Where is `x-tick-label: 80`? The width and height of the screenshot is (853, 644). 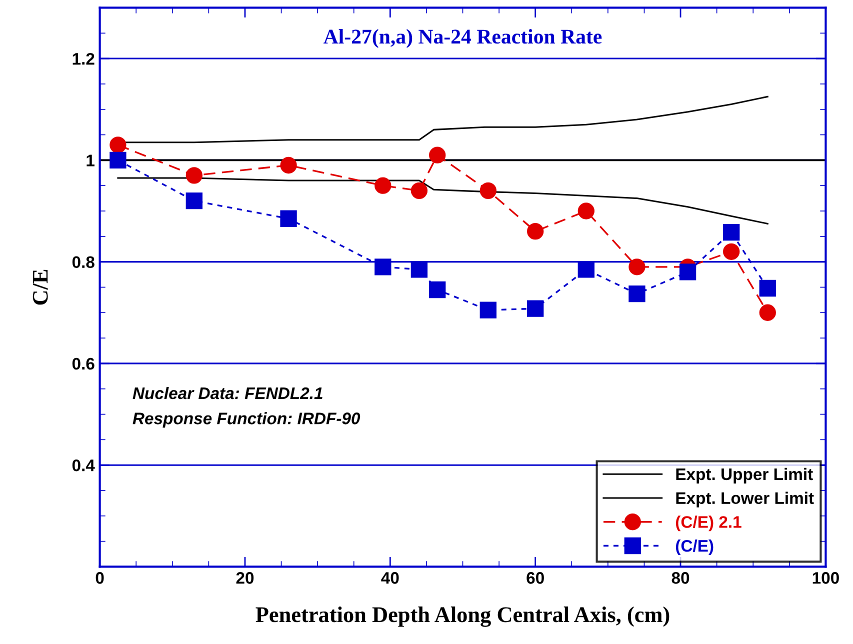 x-tick-label: 80 is located at coordinates (681, 578).